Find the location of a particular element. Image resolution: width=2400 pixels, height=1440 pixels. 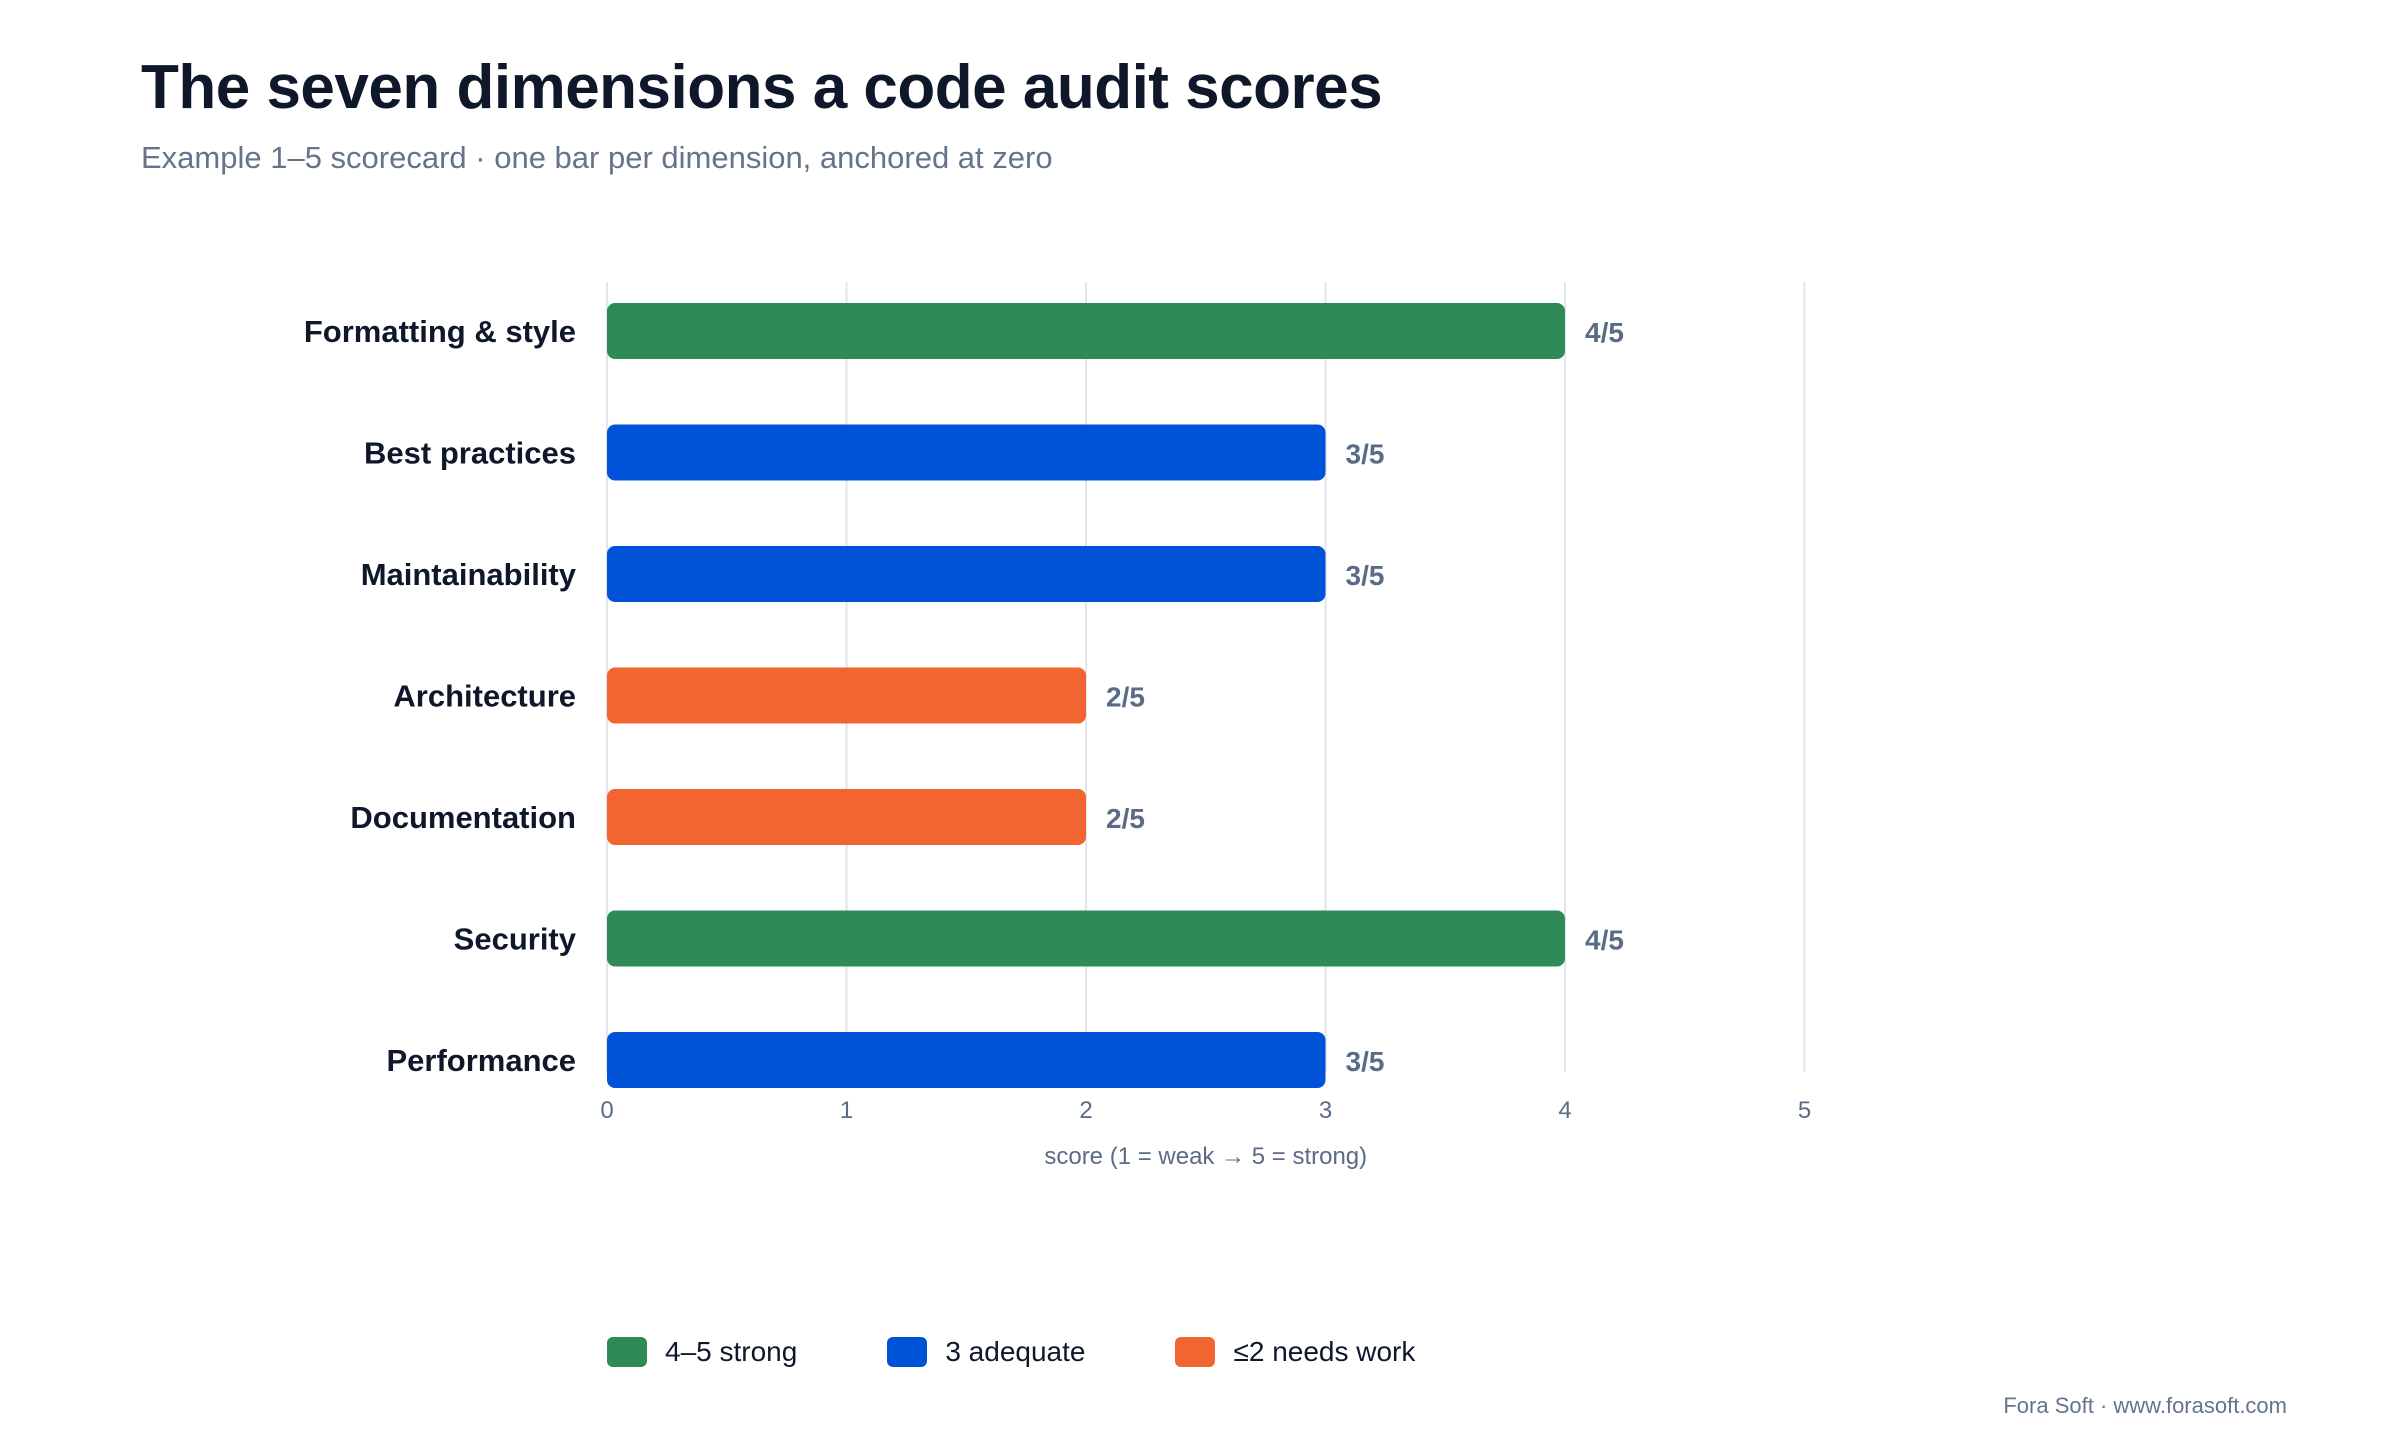

legend-item-needs-work: ≤2 needs work is located at coordinates (1295, 1352).